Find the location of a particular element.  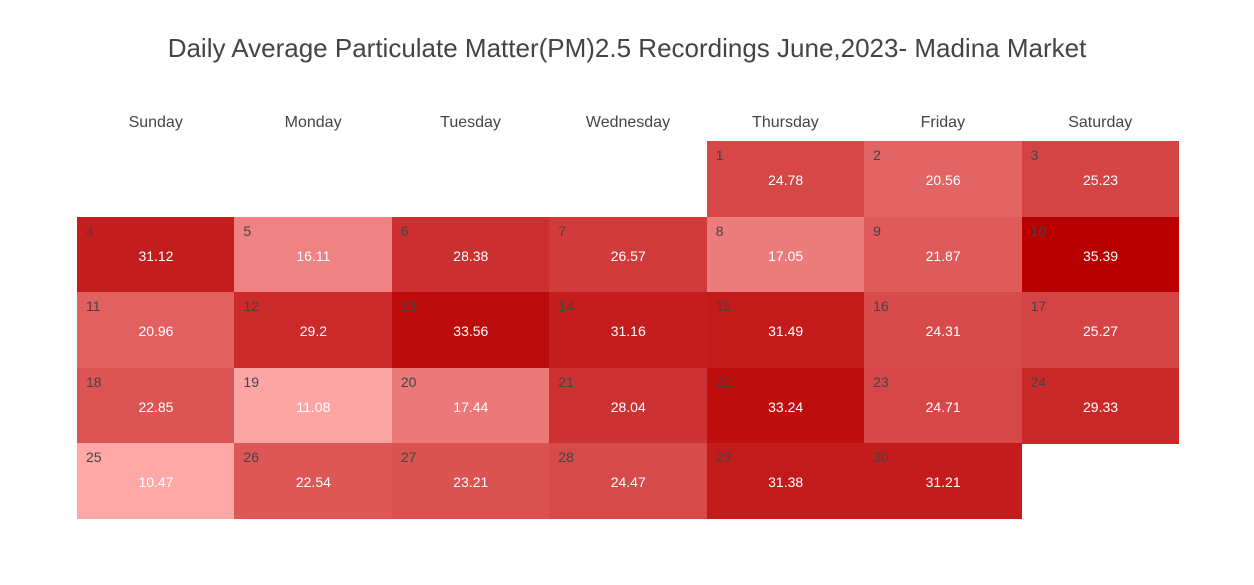

day-cell-17: 17 25.27 is located at coordinates (1100, 330).